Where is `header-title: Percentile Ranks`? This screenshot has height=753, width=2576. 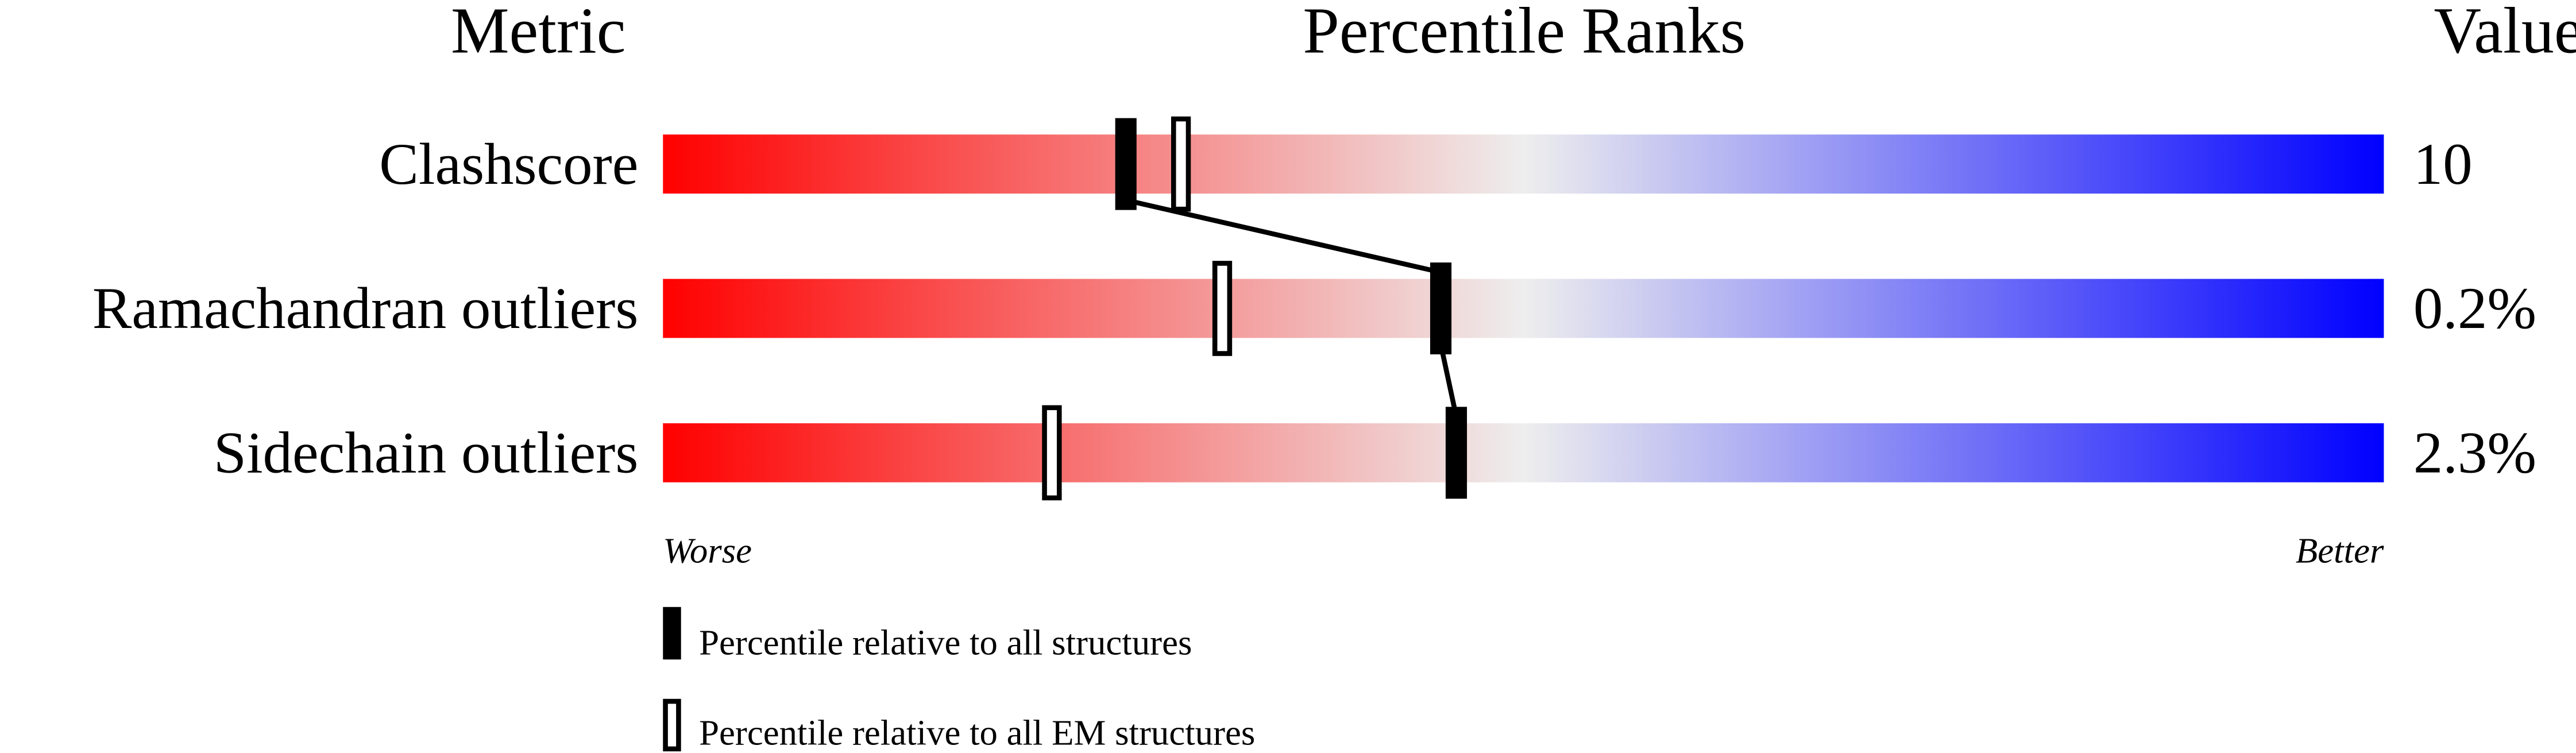 header-title: Percentile Ranks is located at coordinates (1524, 34).